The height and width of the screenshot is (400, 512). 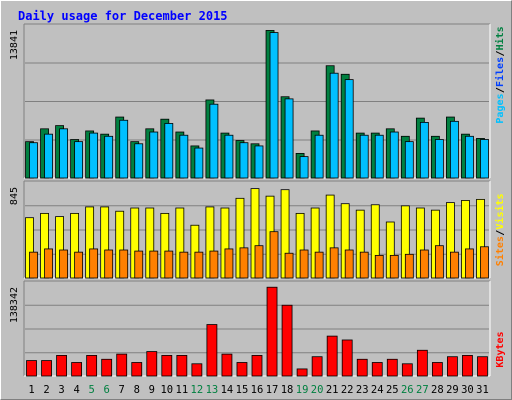 I want to click on x-tick-label-day-26: 26, so click(x=407, y=390).